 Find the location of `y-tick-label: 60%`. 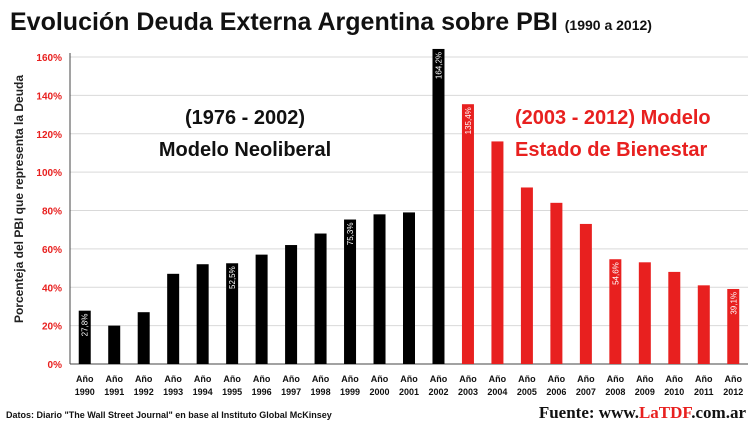

y-tick-label: 60% is located at coordinates (52, 250).